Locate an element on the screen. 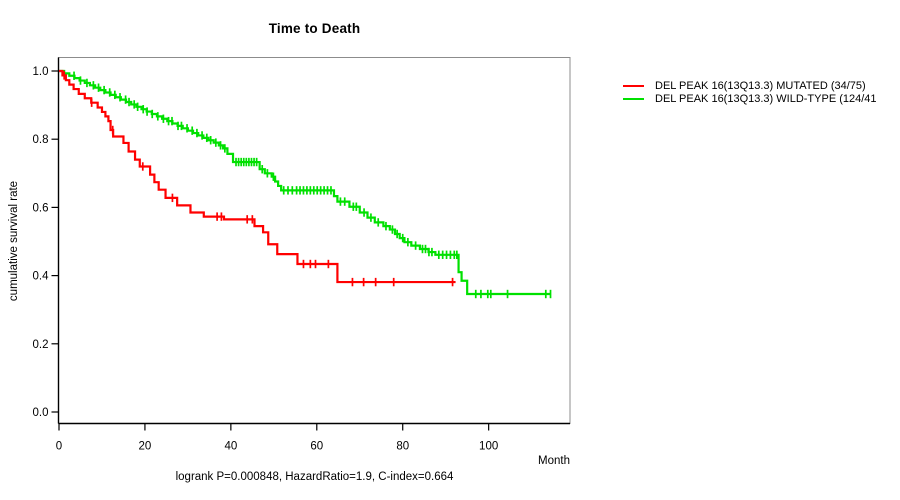 The height and width of the screenshot is (500, 900). legend-item-mutated: DEL PEAK 16(13Q13.3) MUTATED (34/75) is located at coordinates (750, 86).